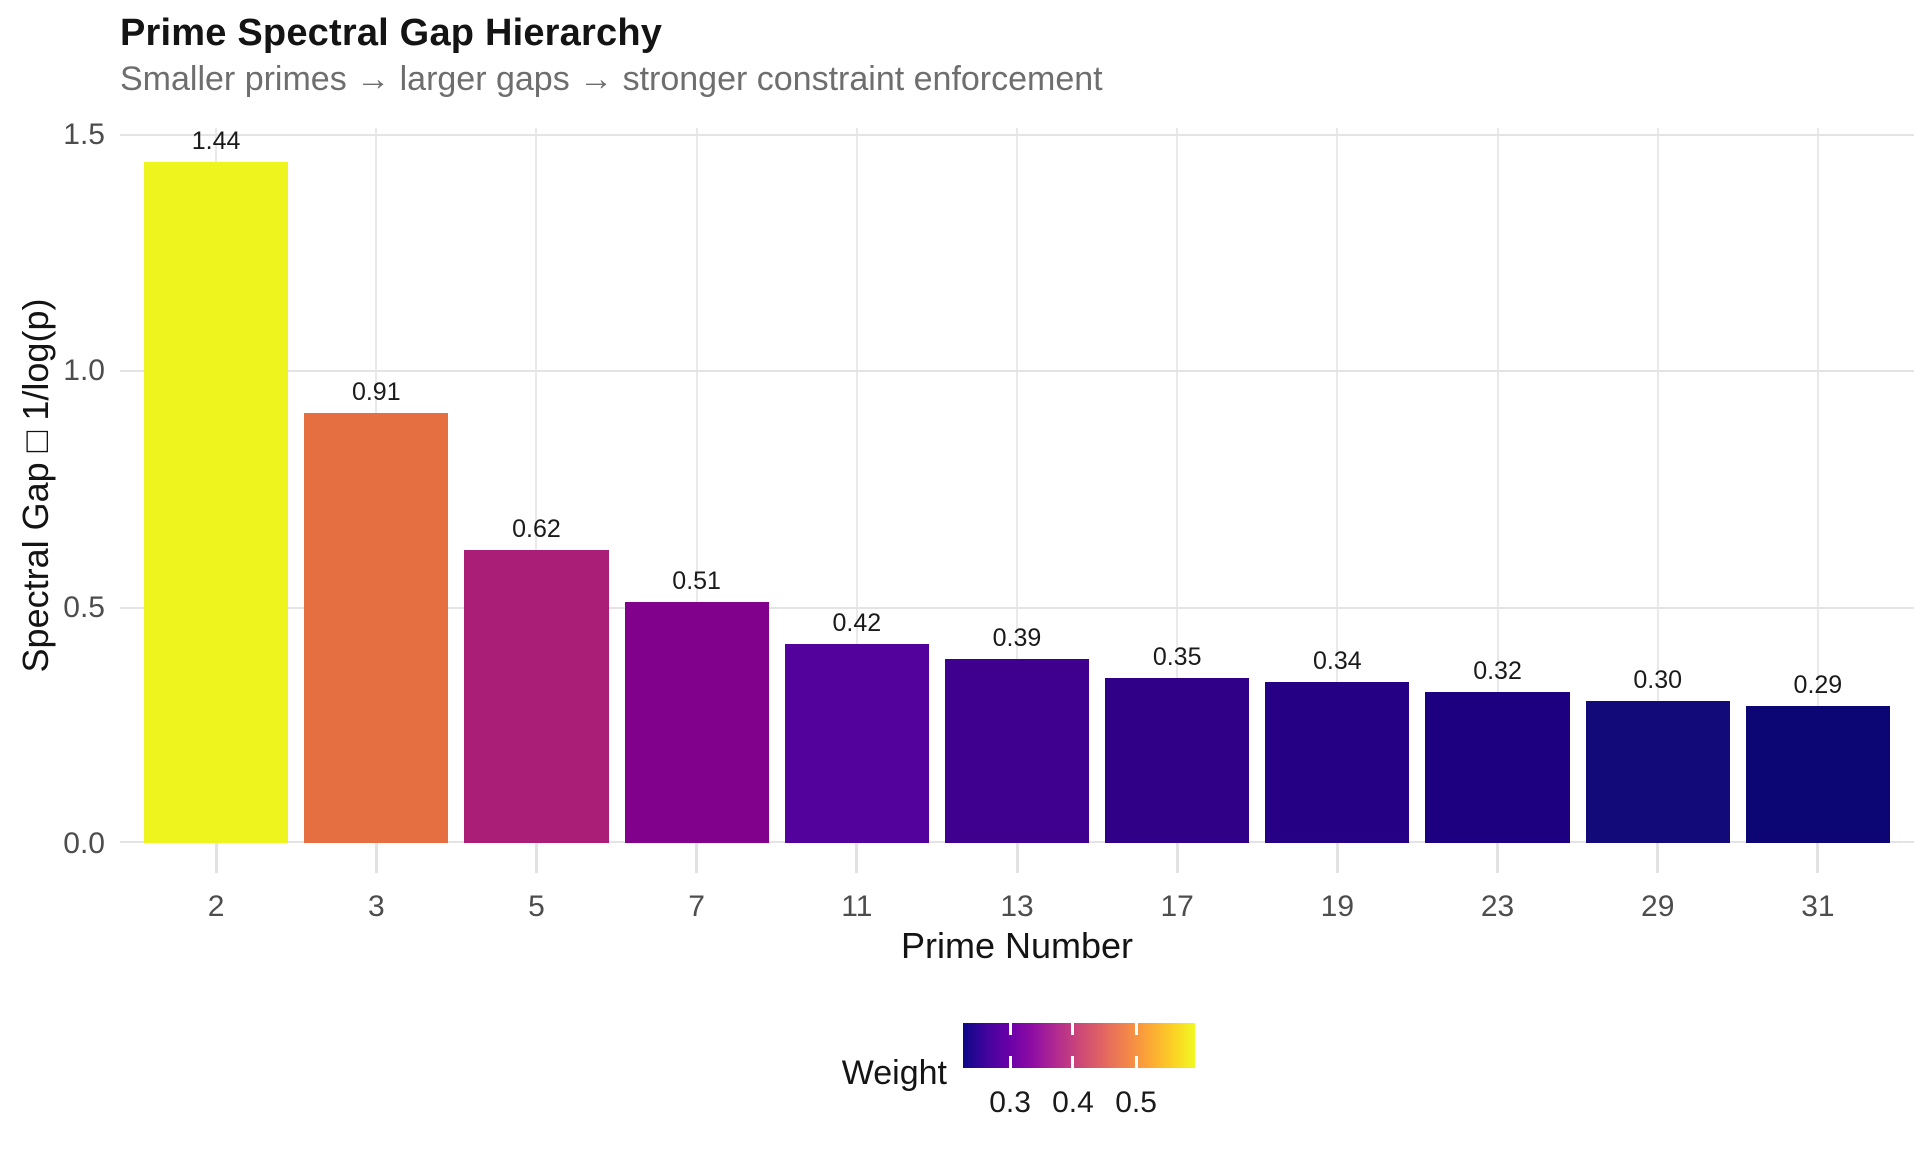 This screenshot has height=1152, width=1920. What do you see at coordinates (1497, 906) in the screenshot?
I see `x-axis-tick-label: 23` at bounding box center [1497, 906].